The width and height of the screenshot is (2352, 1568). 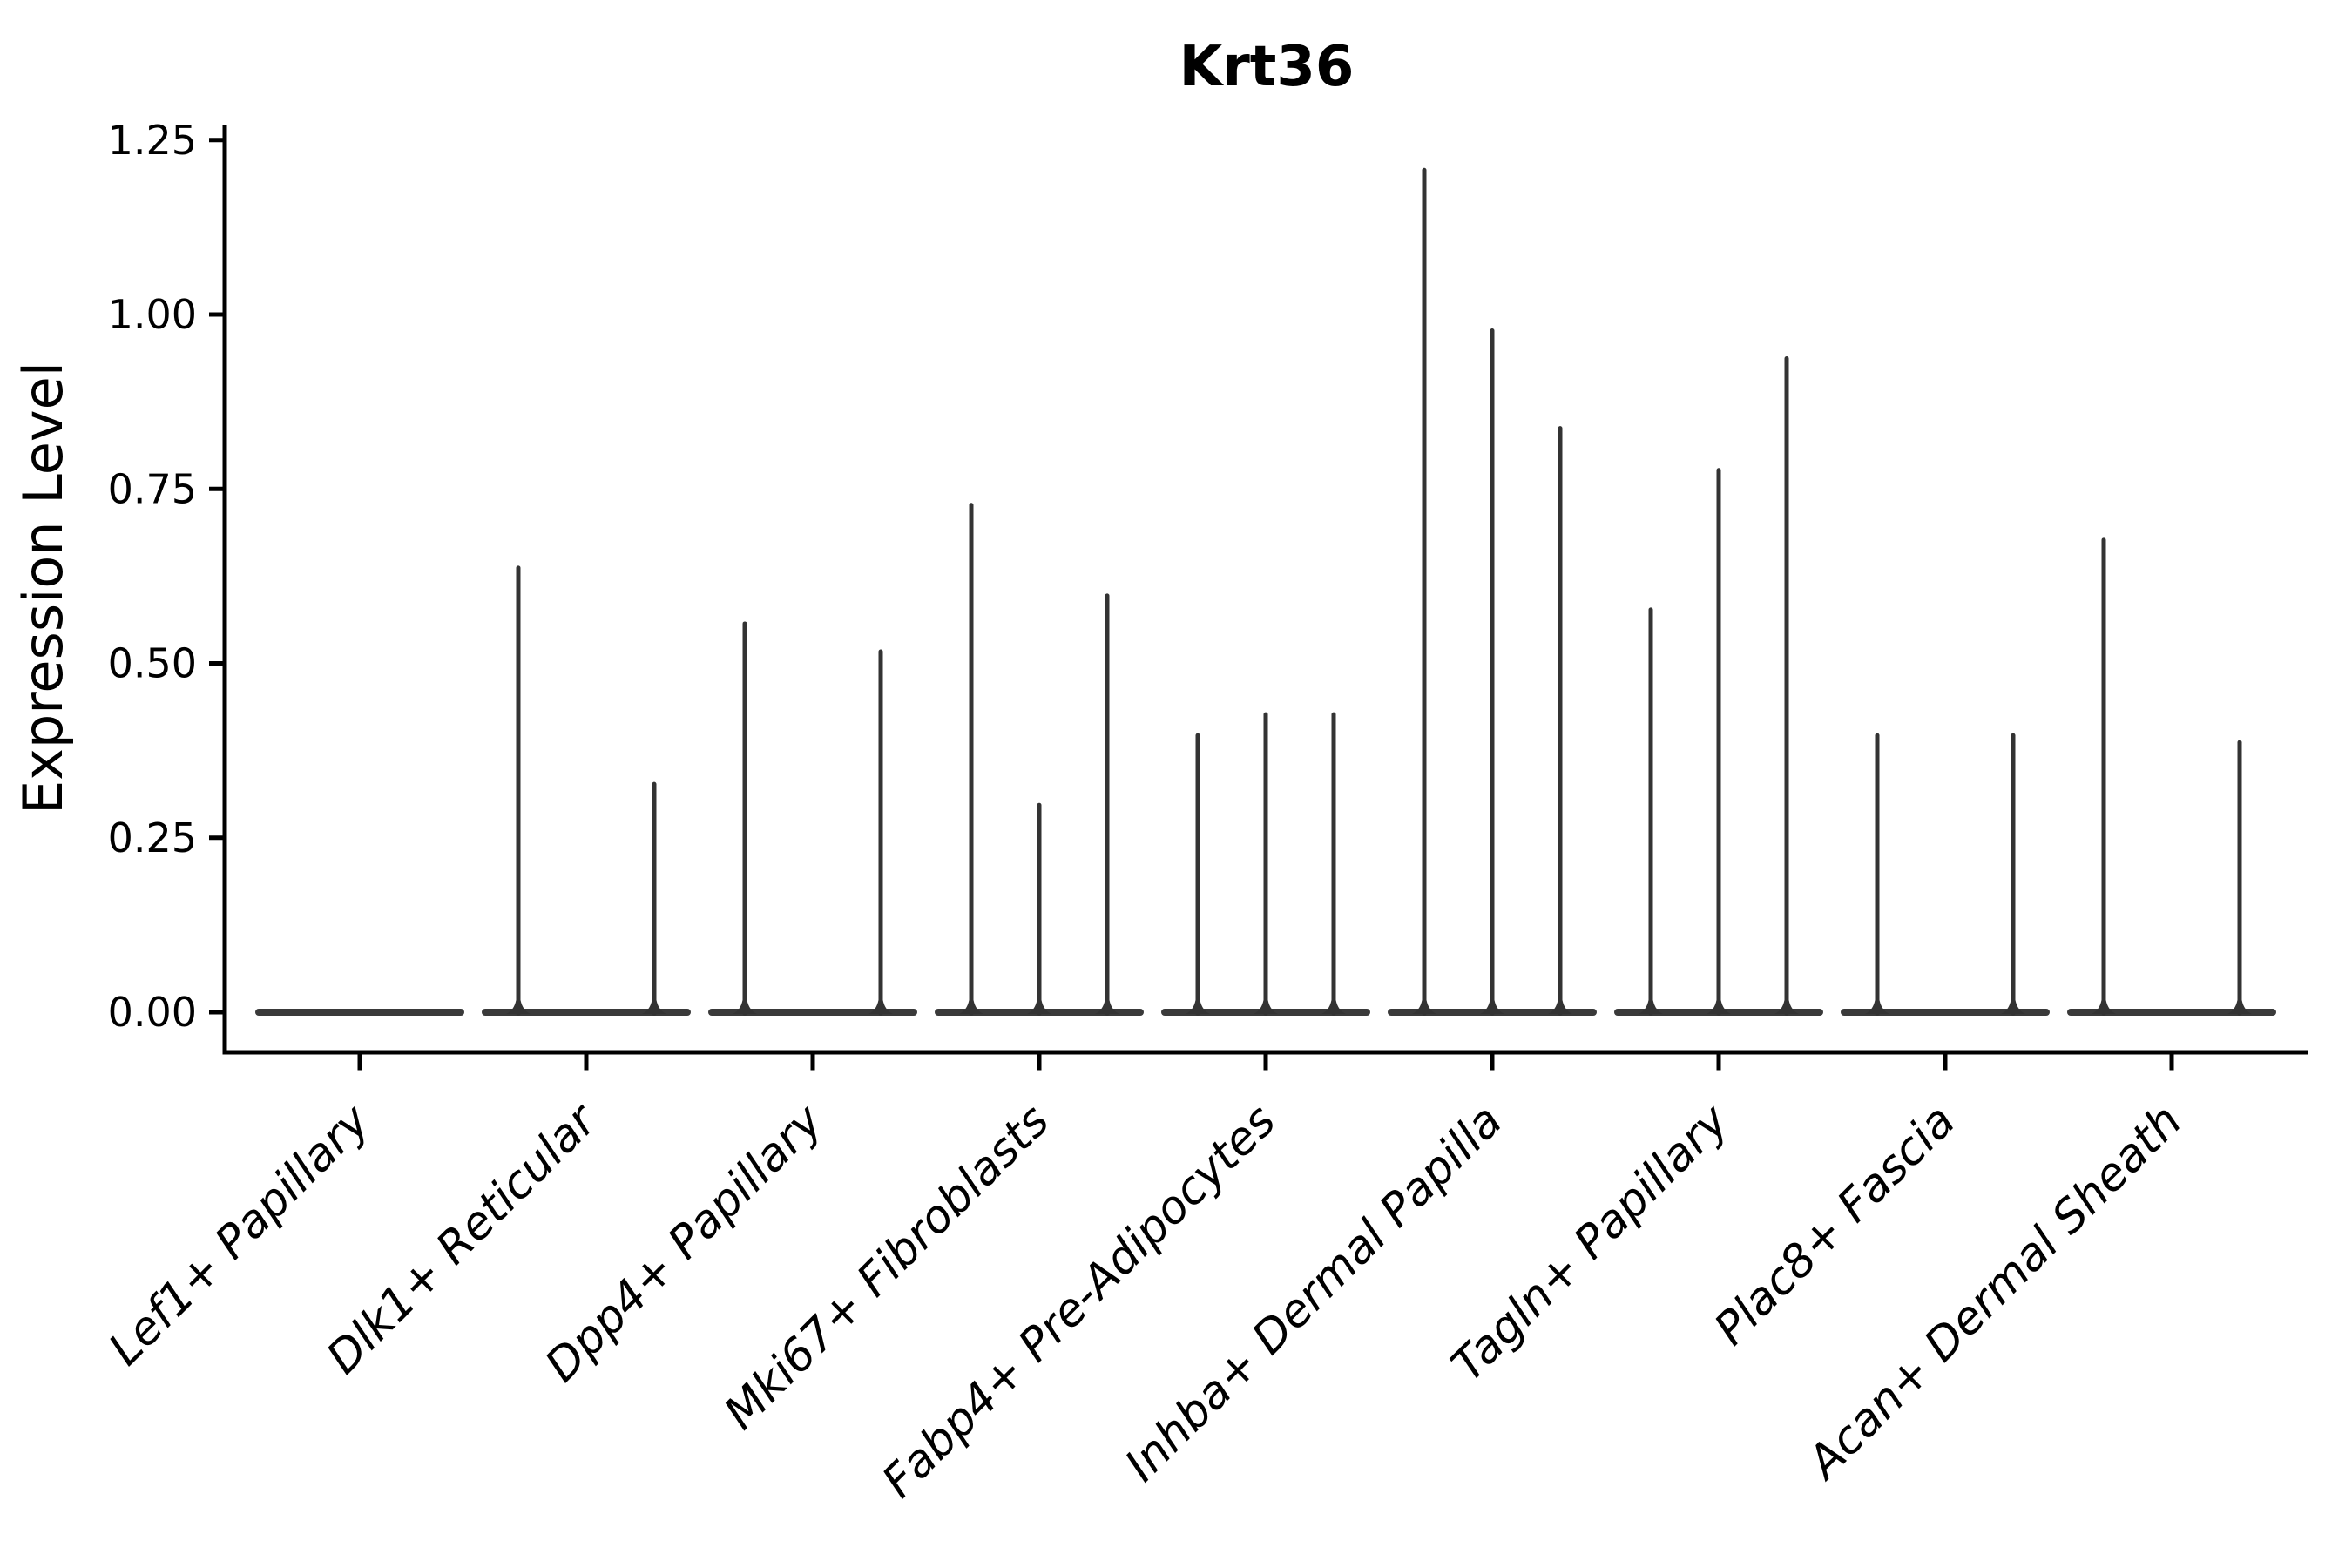 What do you see at coordinates (152, 314) in the screenshot?
I see `y-tick-label: 1.00` at bounding box center [152, 314].